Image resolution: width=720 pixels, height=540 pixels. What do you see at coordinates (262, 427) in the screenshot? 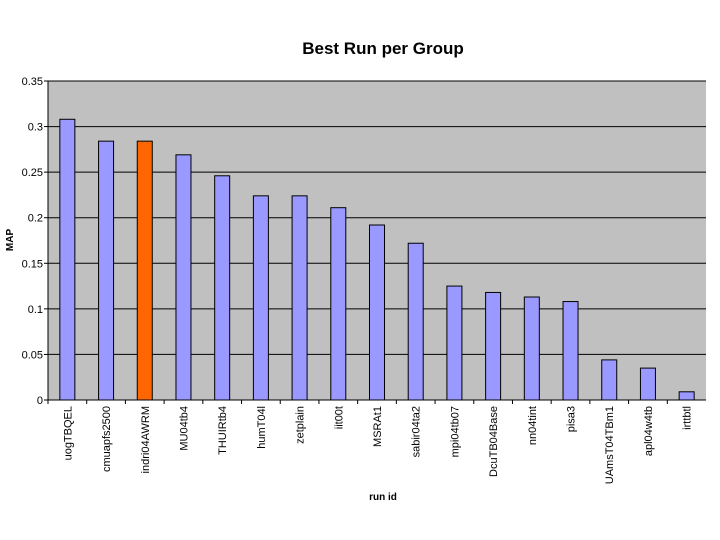
I see `x-tick-label: humT04l` at bounding box center [262, 427].